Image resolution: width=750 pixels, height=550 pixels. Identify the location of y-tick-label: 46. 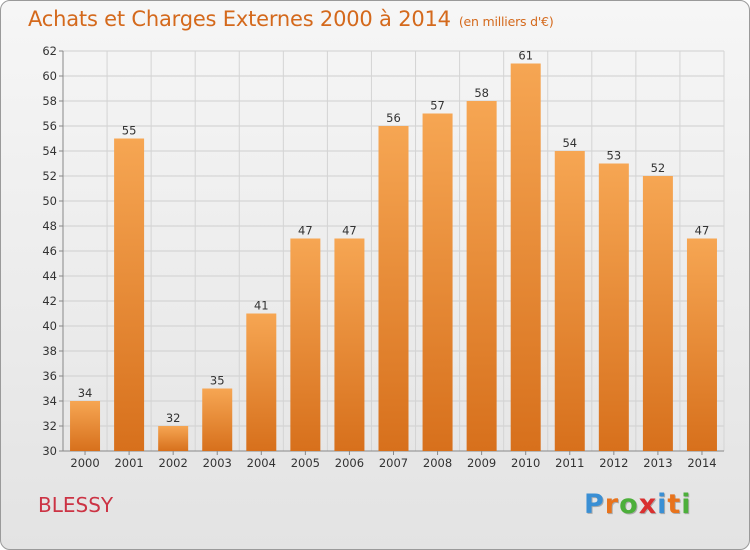
(49, 251).